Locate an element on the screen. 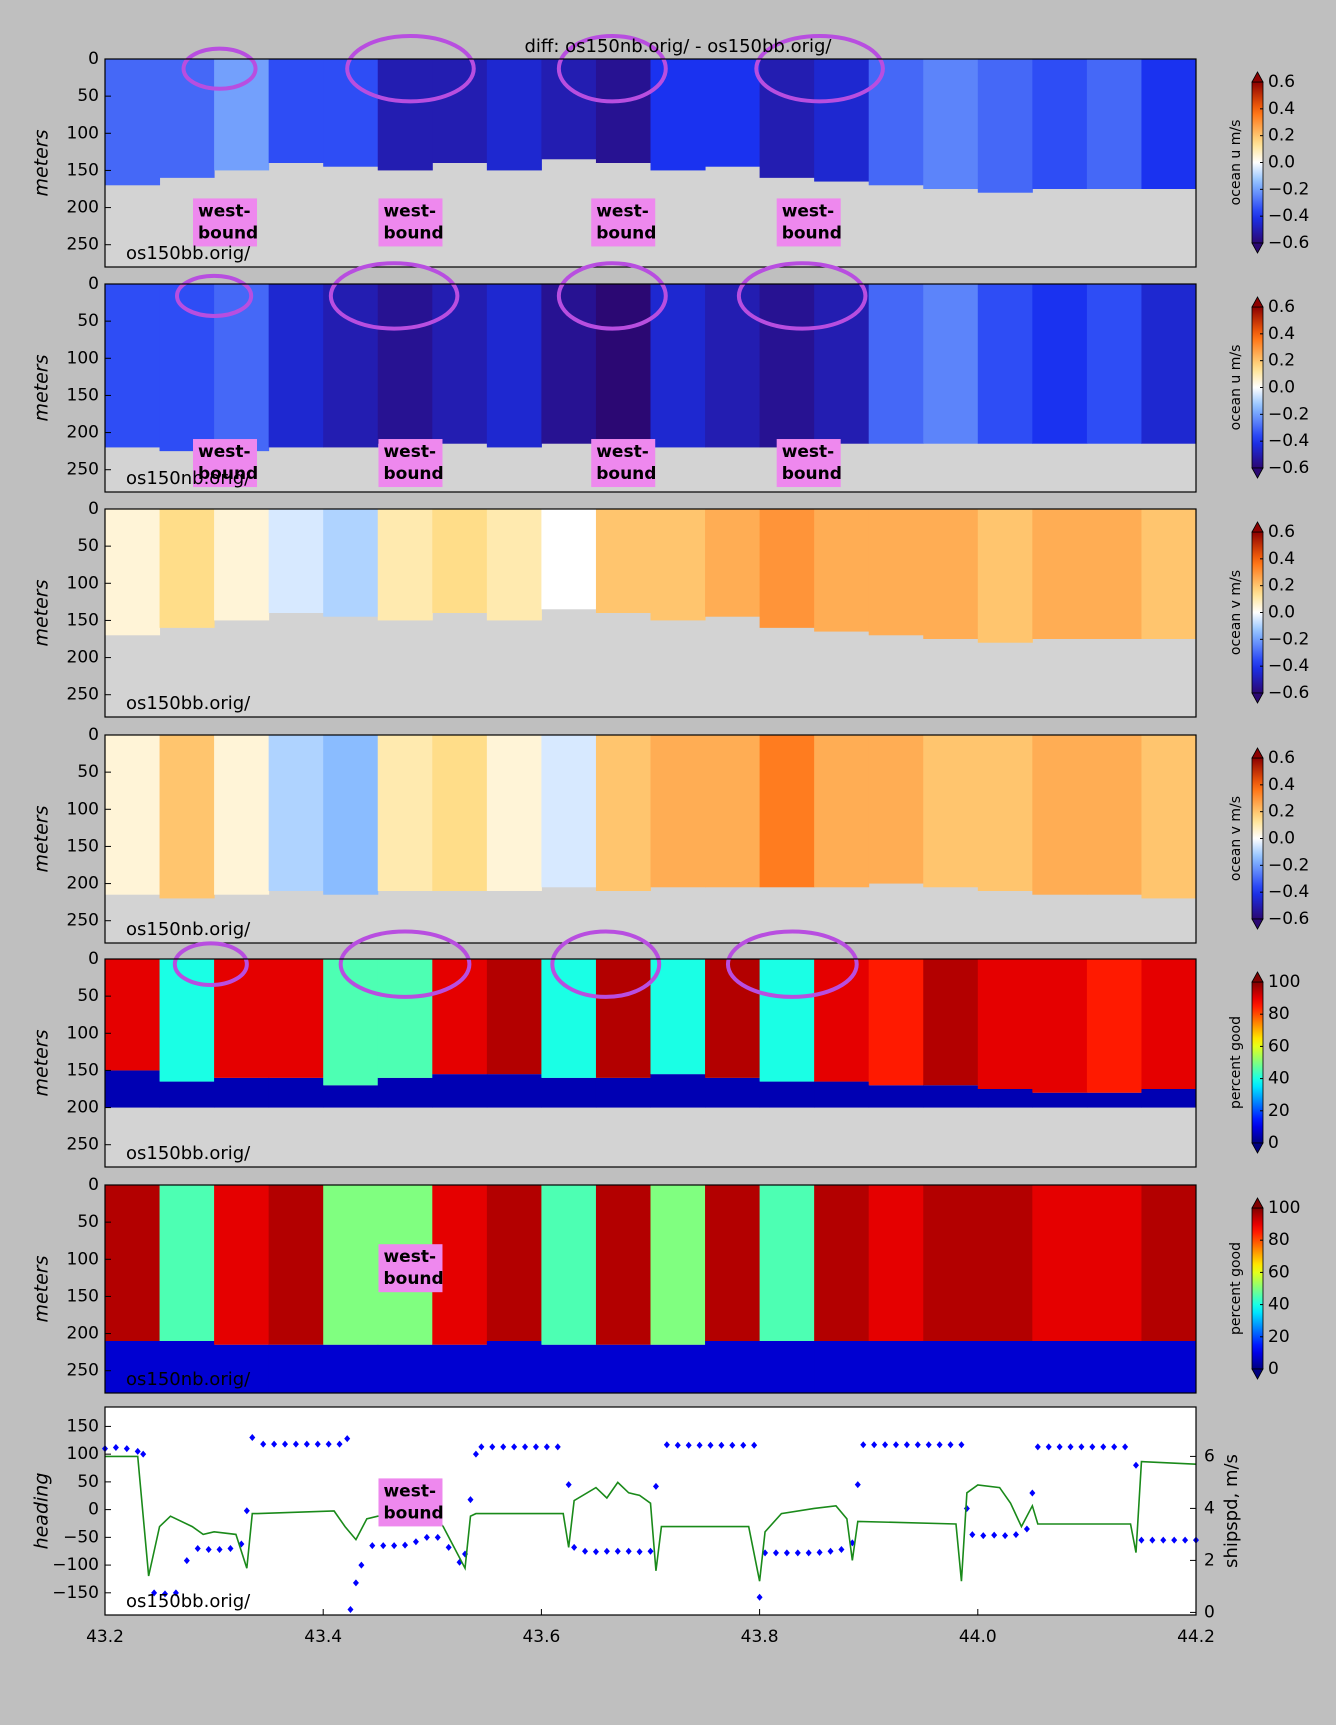  colorbar-tick-label: 0.4 is located at coordinates (1281, 109).